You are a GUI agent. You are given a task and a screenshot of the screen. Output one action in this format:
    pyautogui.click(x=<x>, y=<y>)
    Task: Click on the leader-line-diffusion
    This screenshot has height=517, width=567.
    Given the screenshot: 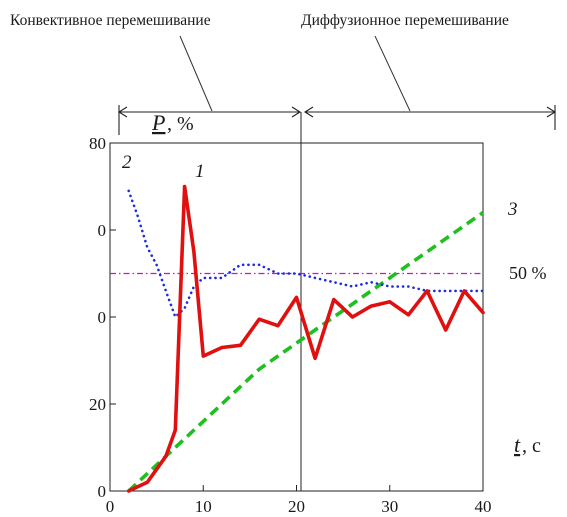 What is the action you would take?
    pyautogui.click(x=392, y=73)
    